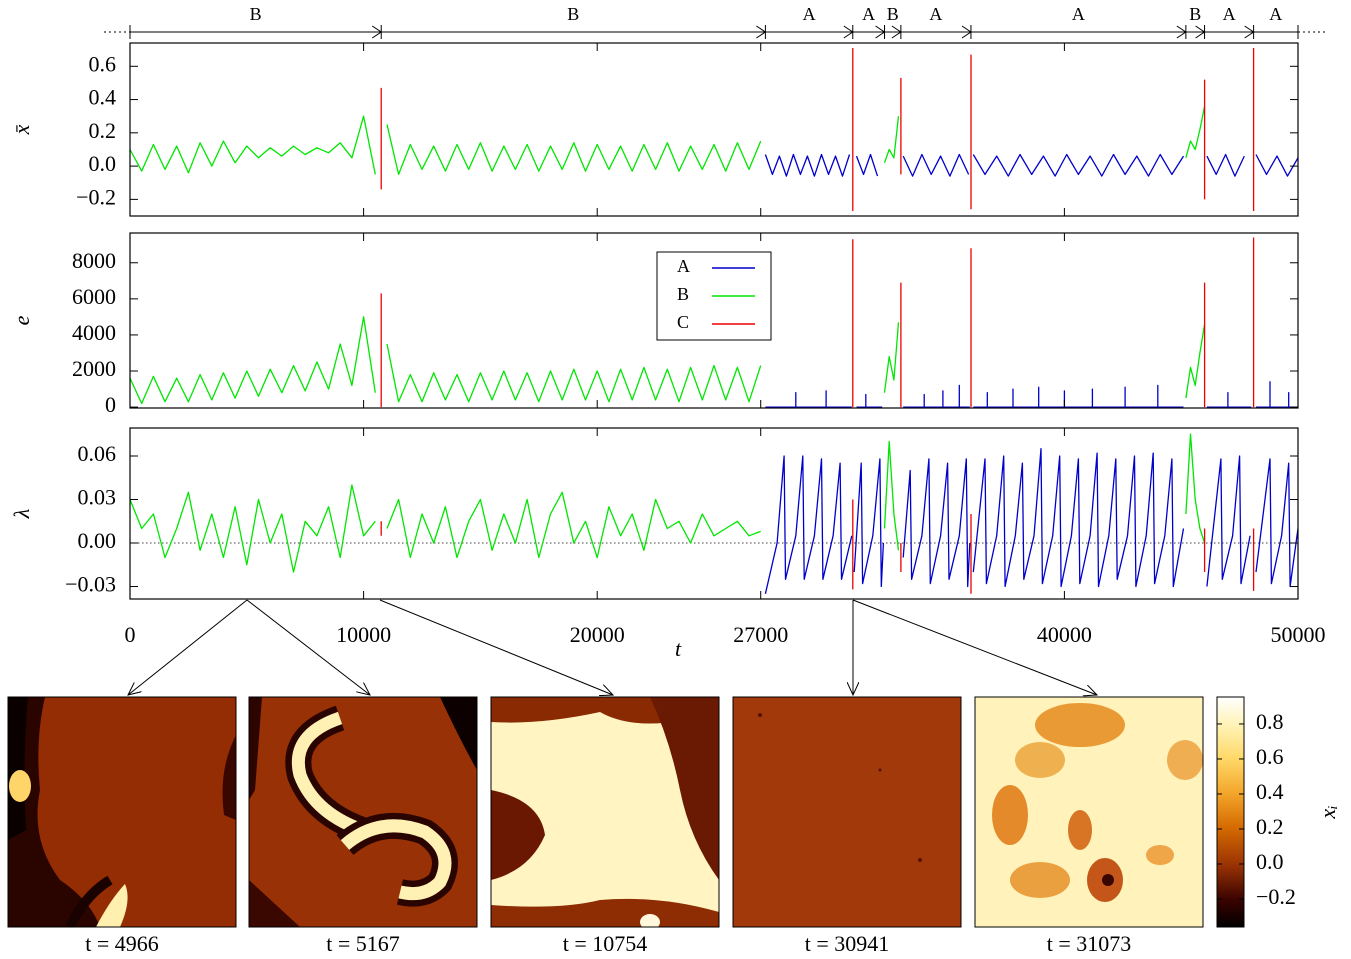 Image resolution: width=1351 pixels, height=959 pixels. Describe the element at coordinates (94, 260) in the screenshot. I see `y-tick-label: 8000` at that location.